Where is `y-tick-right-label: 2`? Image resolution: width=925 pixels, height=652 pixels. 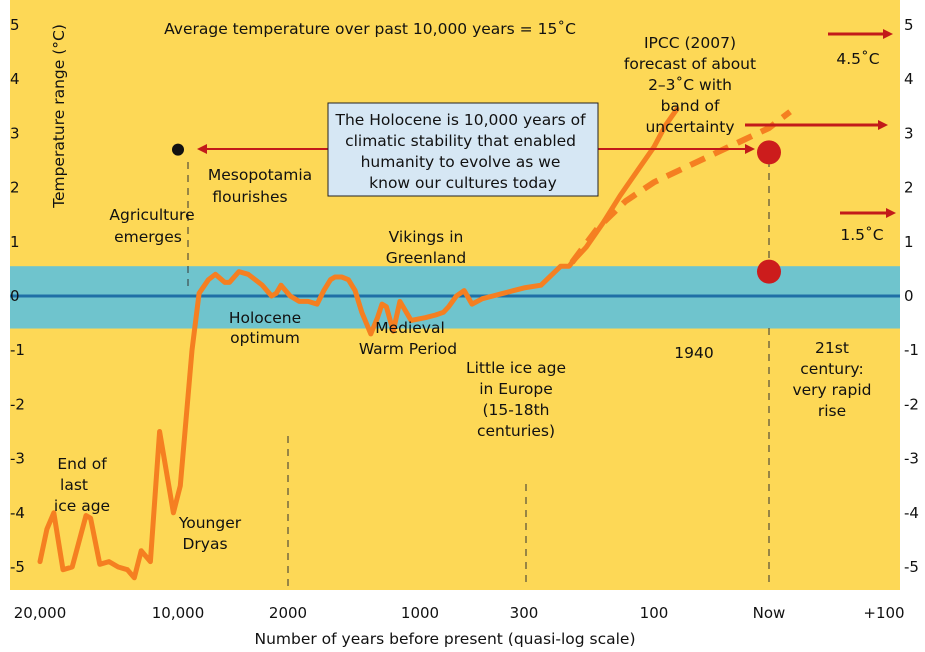
y-tick-right-label: 2 is located at coordinates (909, 188).